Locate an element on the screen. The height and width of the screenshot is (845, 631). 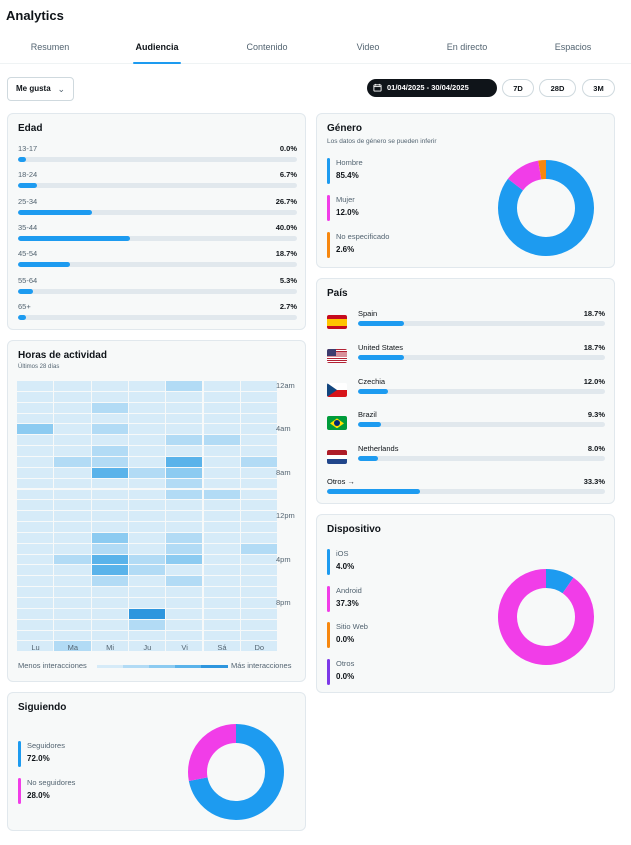
legend-value: 12.0% is located at coordinates (347, 212).